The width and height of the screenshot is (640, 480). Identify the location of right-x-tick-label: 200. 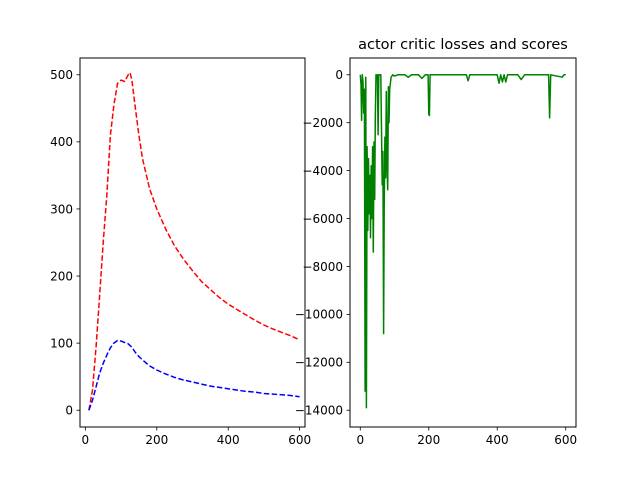
(428, 440).